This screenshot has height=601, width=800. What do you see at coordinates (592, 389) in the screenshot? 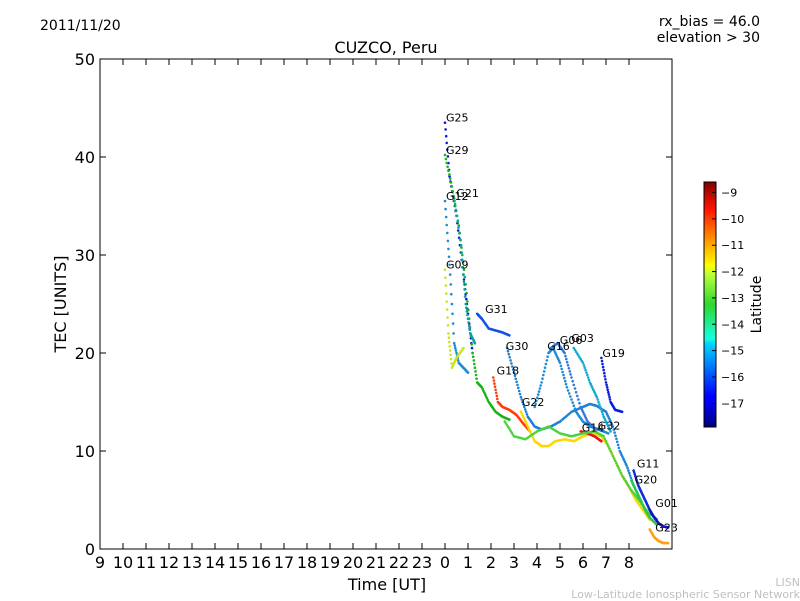
I see `series-g03` at bounding box center [592, 389].